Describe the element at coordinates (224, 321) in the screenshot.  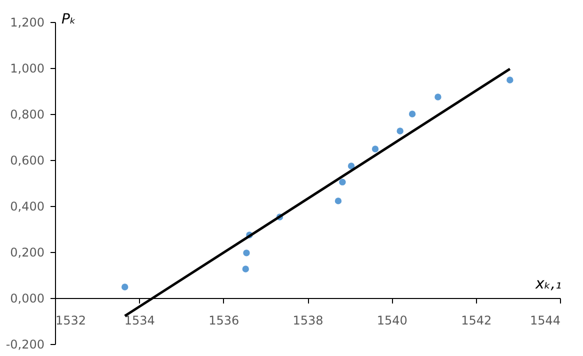
I see `x-tick-label: 1536` at that location.